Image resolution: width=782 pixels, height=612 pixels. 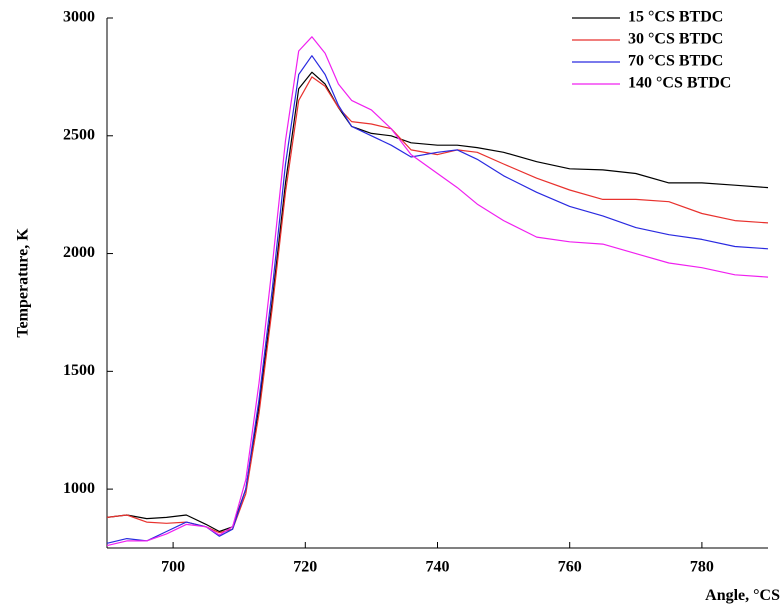 I want to click on y-axis-label: Temperature, K, so click(x=23, y=283).